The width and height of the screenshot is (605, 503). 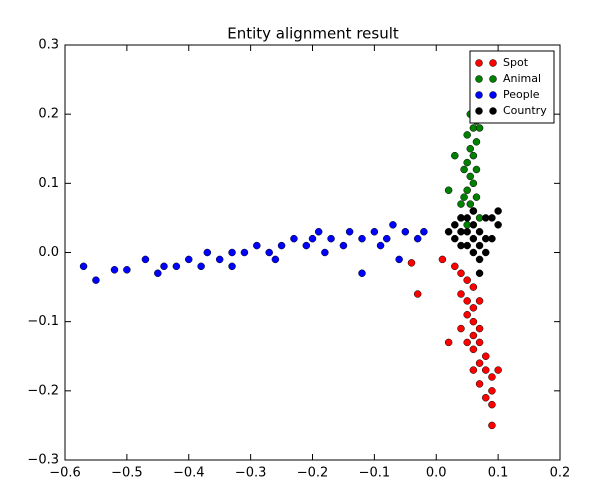 I want to click on y-tick-label: 0.3, so click(x=48, y=45).